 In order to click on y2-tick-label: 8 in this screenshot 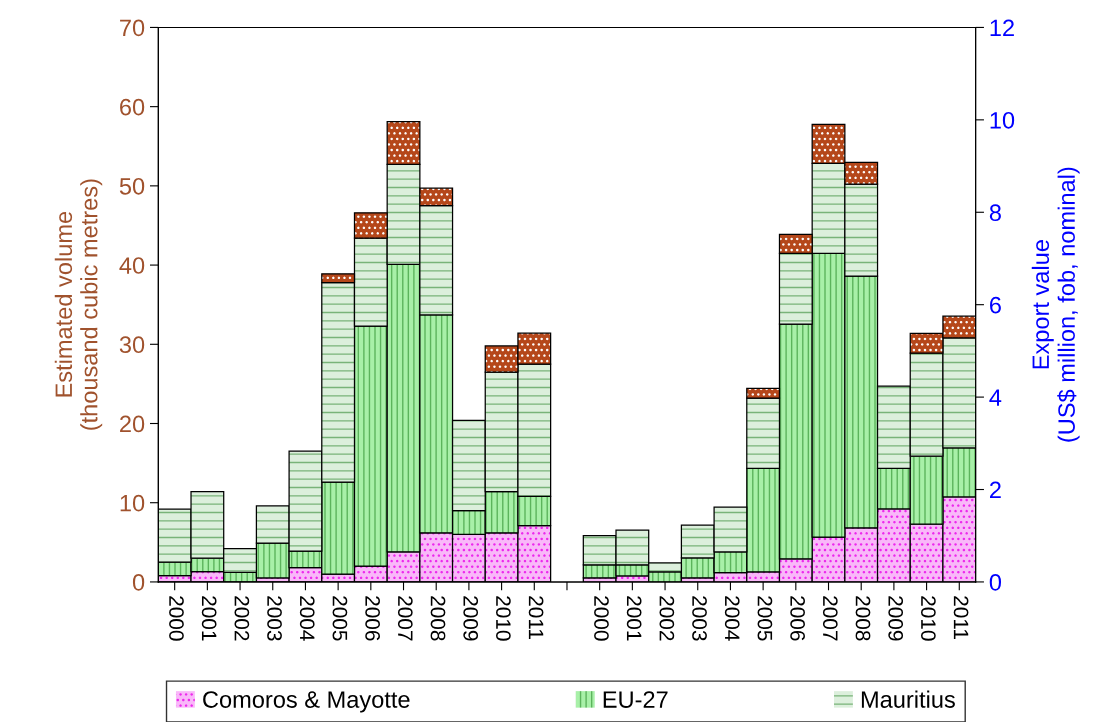, I will do `click(995, 213)`.